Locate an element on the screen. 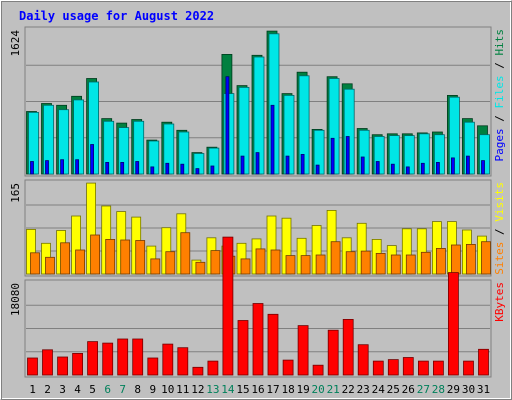 This screenshot has height=400, width=512. hits-legend: Pages / Files / Hits is located at coordinates (499, 95).